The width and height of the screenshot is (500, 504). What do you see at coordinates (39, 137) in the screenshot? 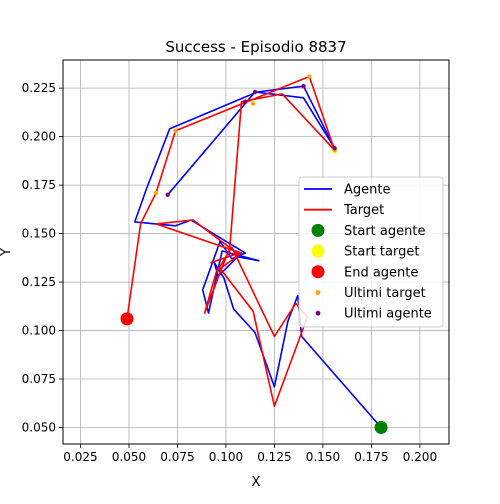
I see `y-tick-label: 0.200` at bounding box center [39, 137].